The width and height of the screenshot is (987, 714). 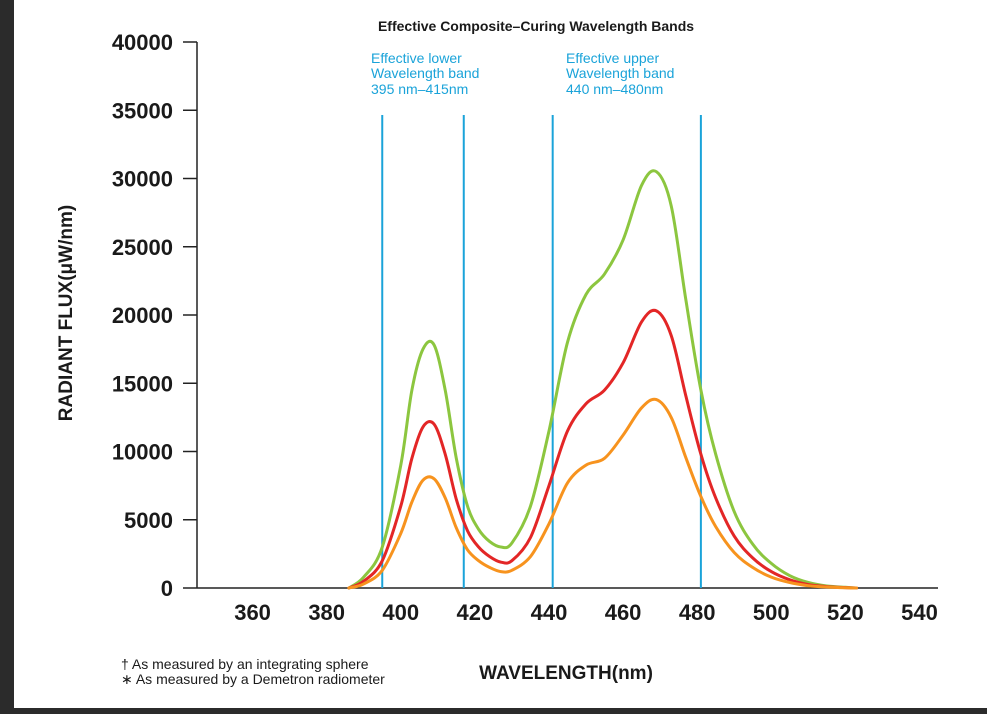 What do you see at coordinates (142, 110) in the screenshot?
I see `y-tick-label: 35000` at bounding box center [142, 110].